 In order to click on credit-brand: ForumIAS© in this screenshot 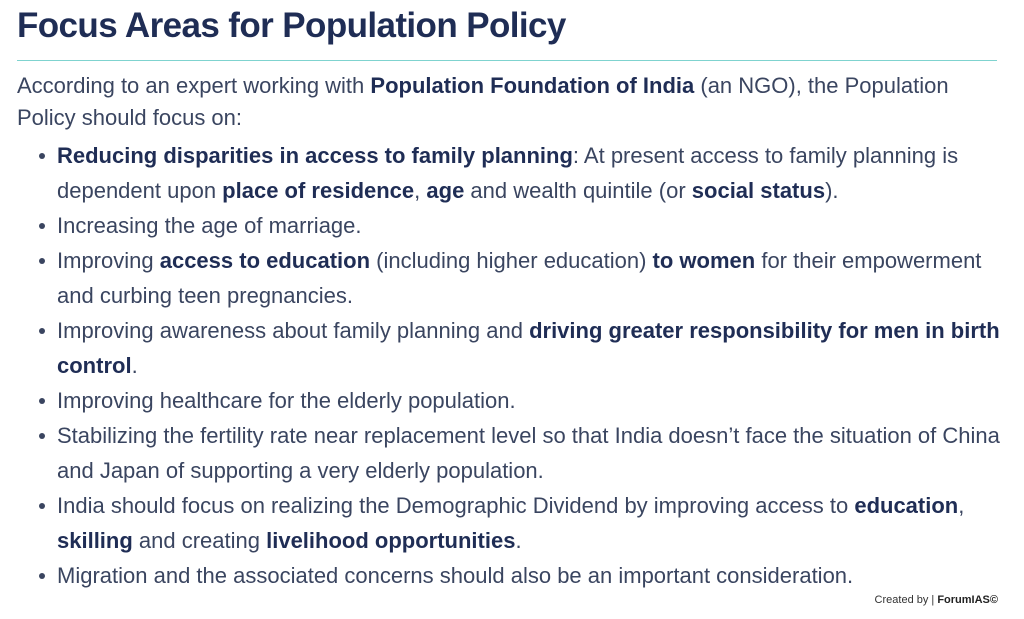, I will do `click(967, 600)`.